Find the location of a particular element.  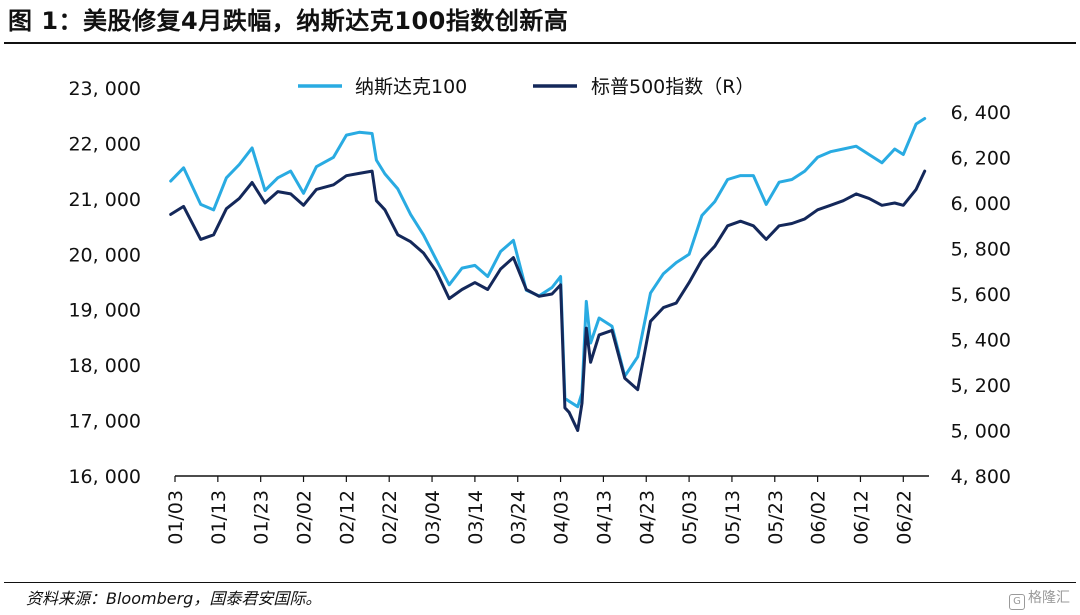

y-right-tick-label: 4, 800 is located at coordinates (981, 477).